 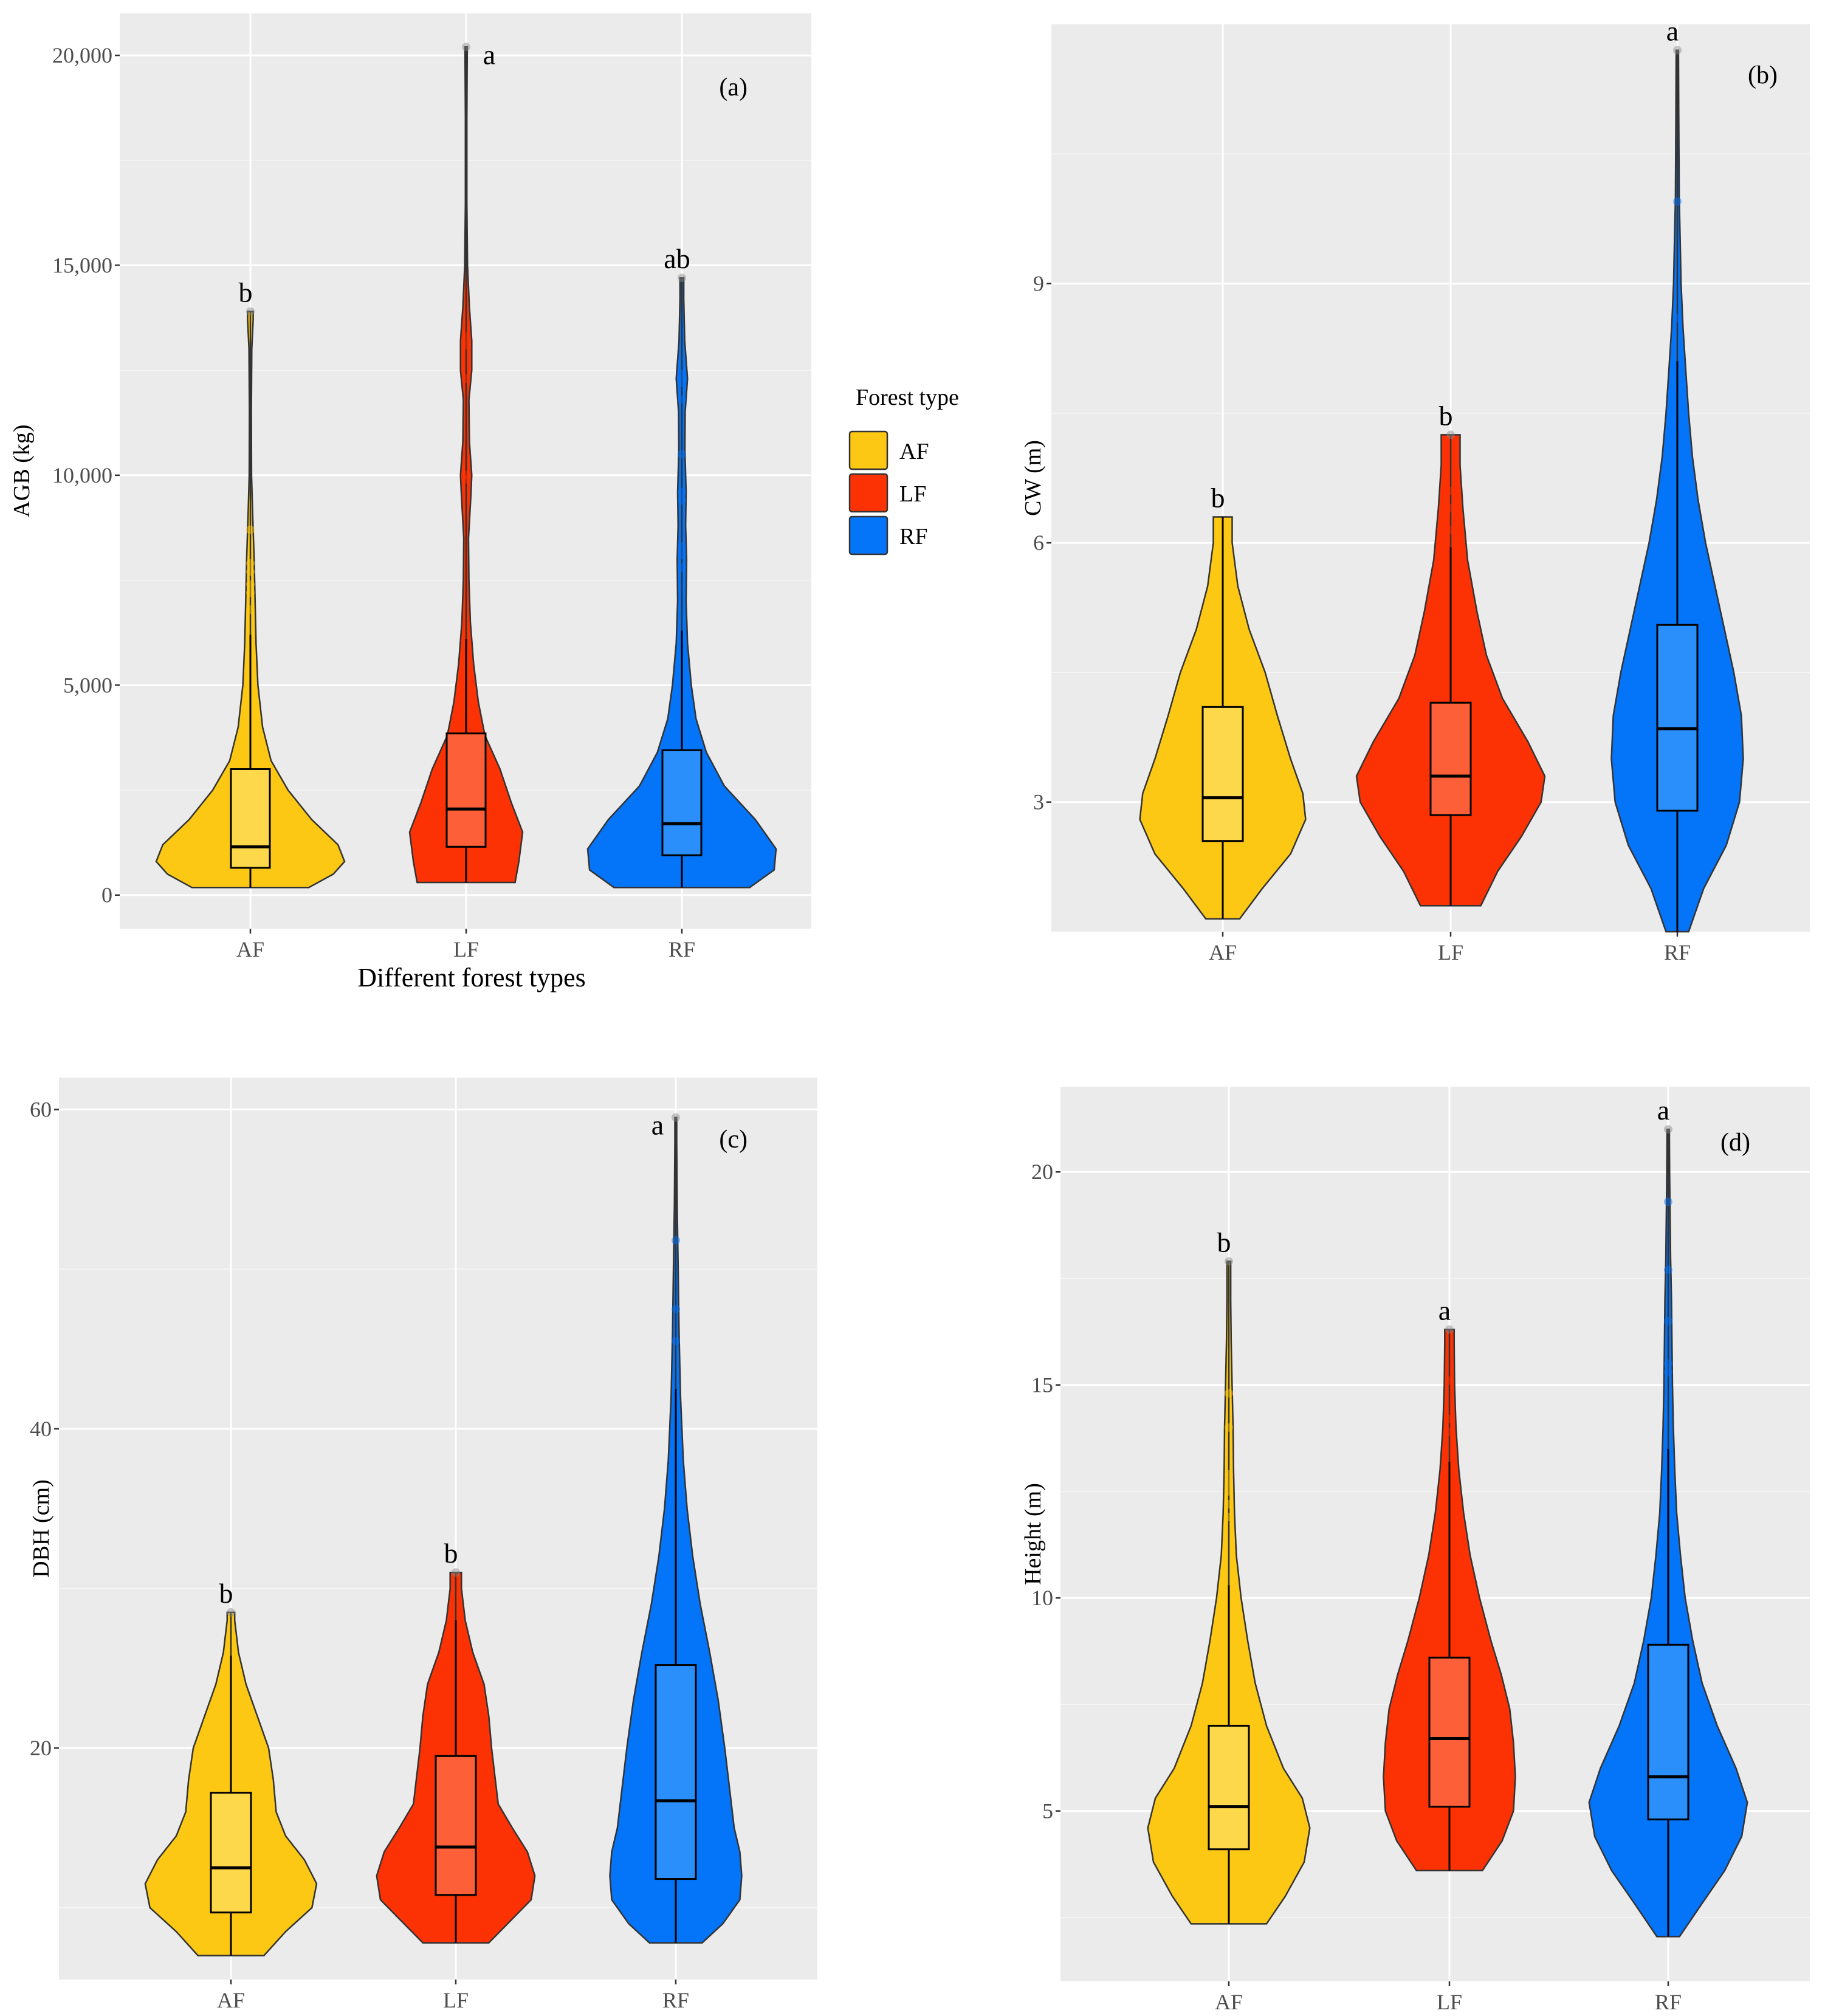 What do you see at coordinates (1038, 802) in the screenshot?
I see `panel-b-y-tick-label: 3` at bounding box center [1038, 802].